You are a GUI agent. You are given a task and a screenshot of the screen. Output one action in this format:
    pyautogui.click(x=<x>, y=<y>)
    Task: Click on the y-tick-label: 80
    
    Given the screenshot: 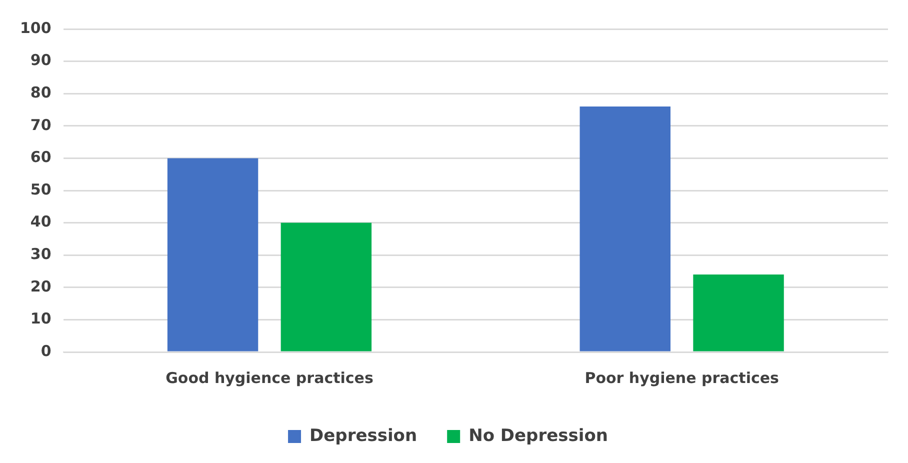 What is the action you would take?
    pyautogui.click(x=41, y=92)
    